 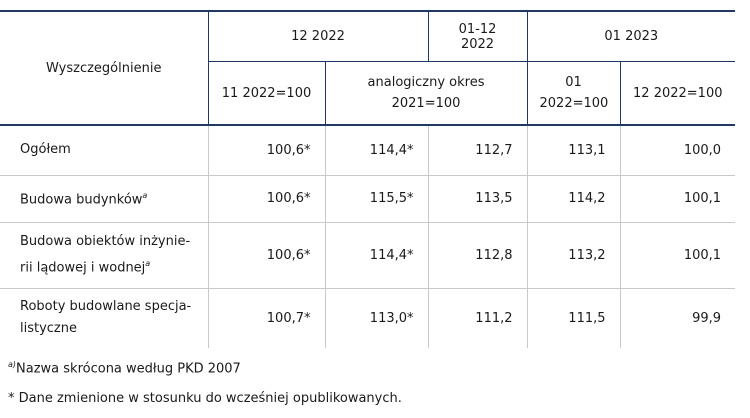 I want to click on group-header: 01 2023, so click(x=631, y=36).